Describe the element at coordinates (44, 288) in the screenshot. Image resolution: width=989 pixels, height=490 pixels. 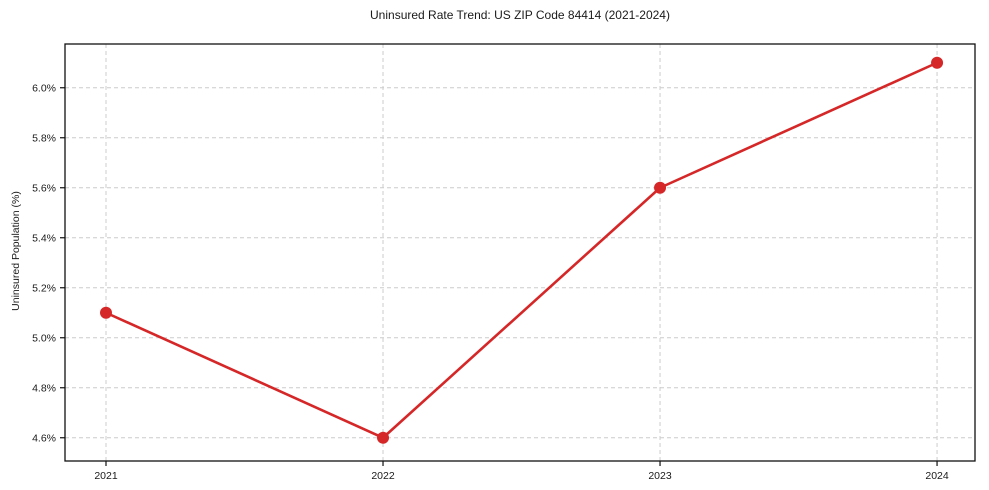
I see `y-tick-label: 5.2%` at that location.